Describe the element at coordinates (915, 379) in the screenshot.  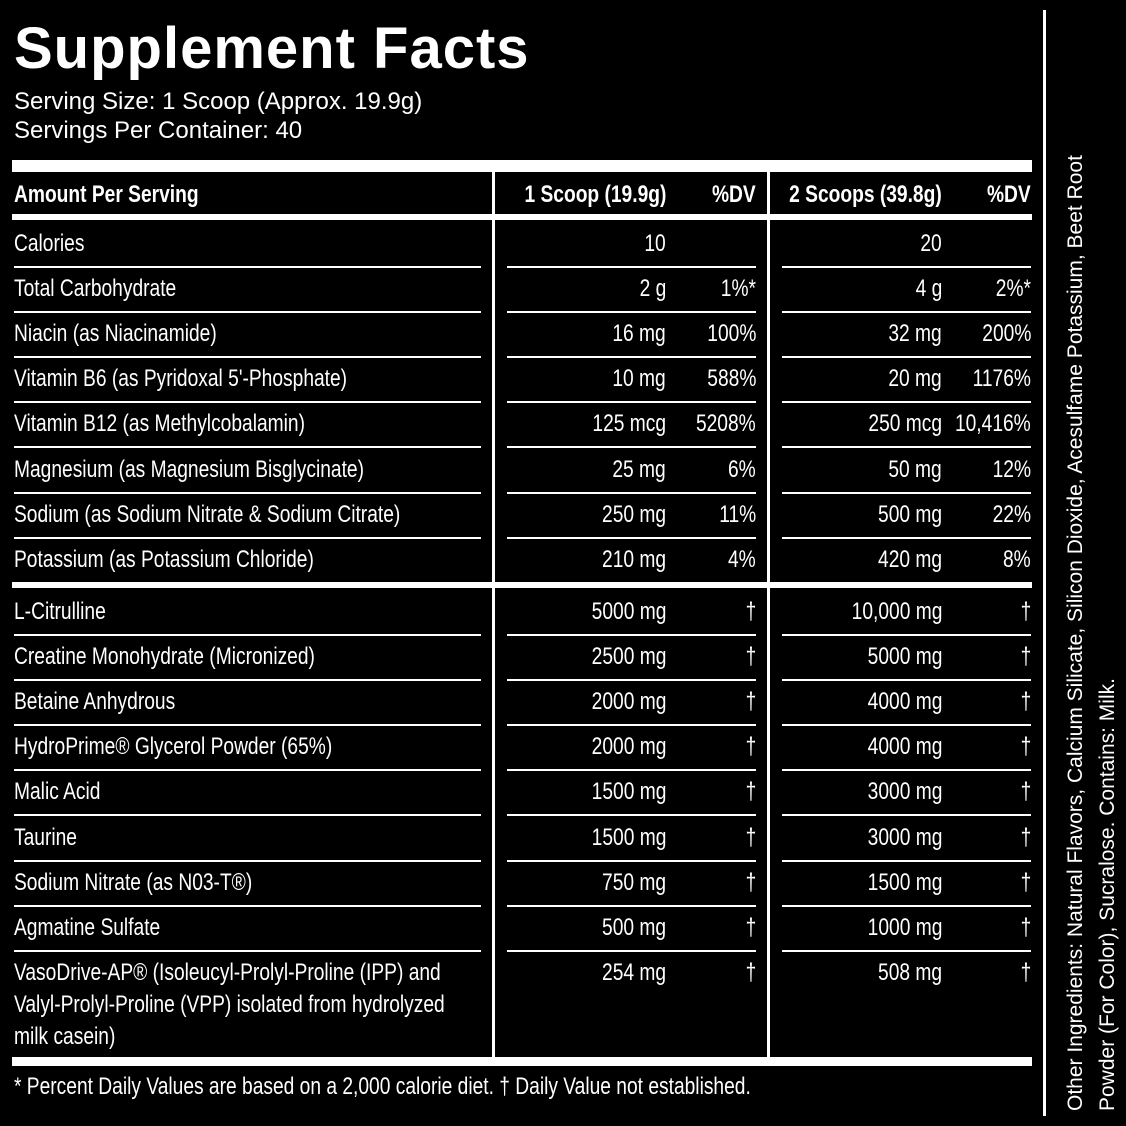
I see `serving-2-amount: 20 mg` at that location.